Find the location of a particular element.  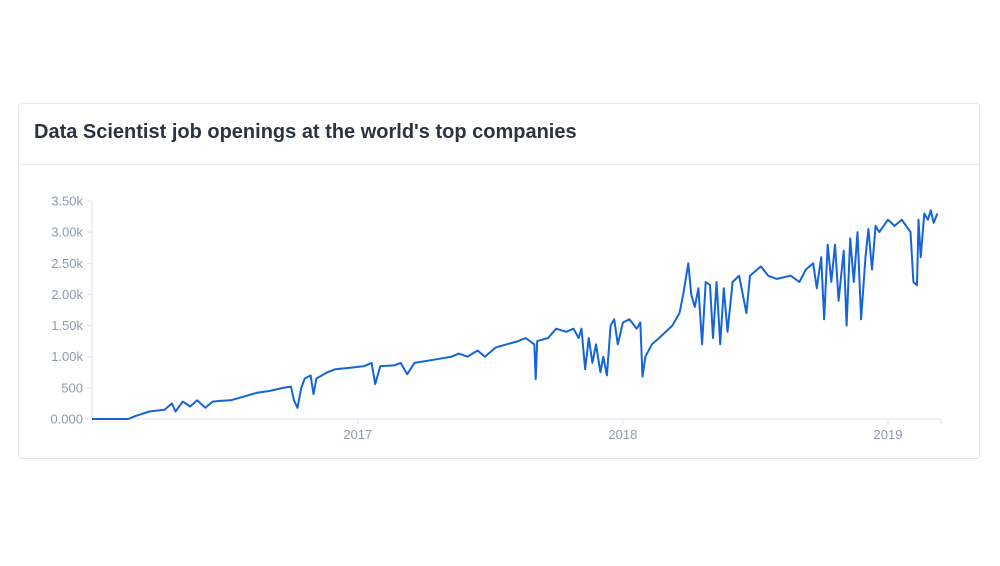

x-tick-label: 2017 is located at coordinates (357, 434).